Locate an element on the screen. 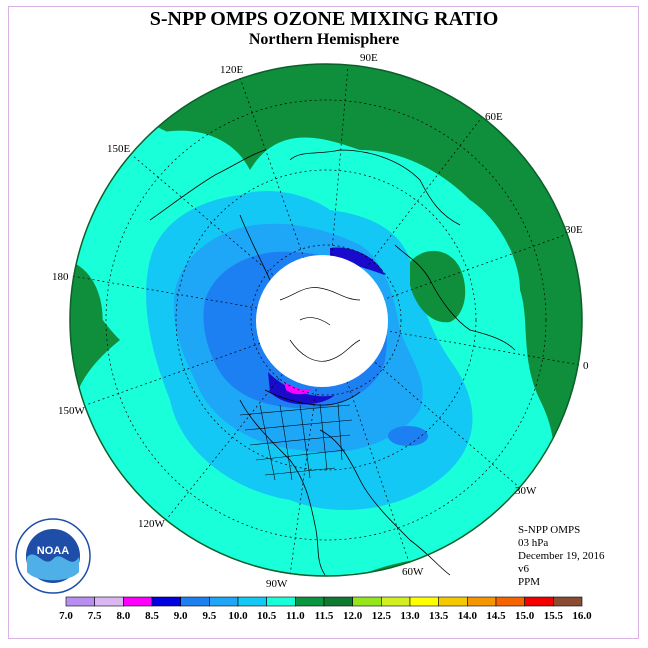  lon-label-120w: 120W is located at coordinates (152, 524).